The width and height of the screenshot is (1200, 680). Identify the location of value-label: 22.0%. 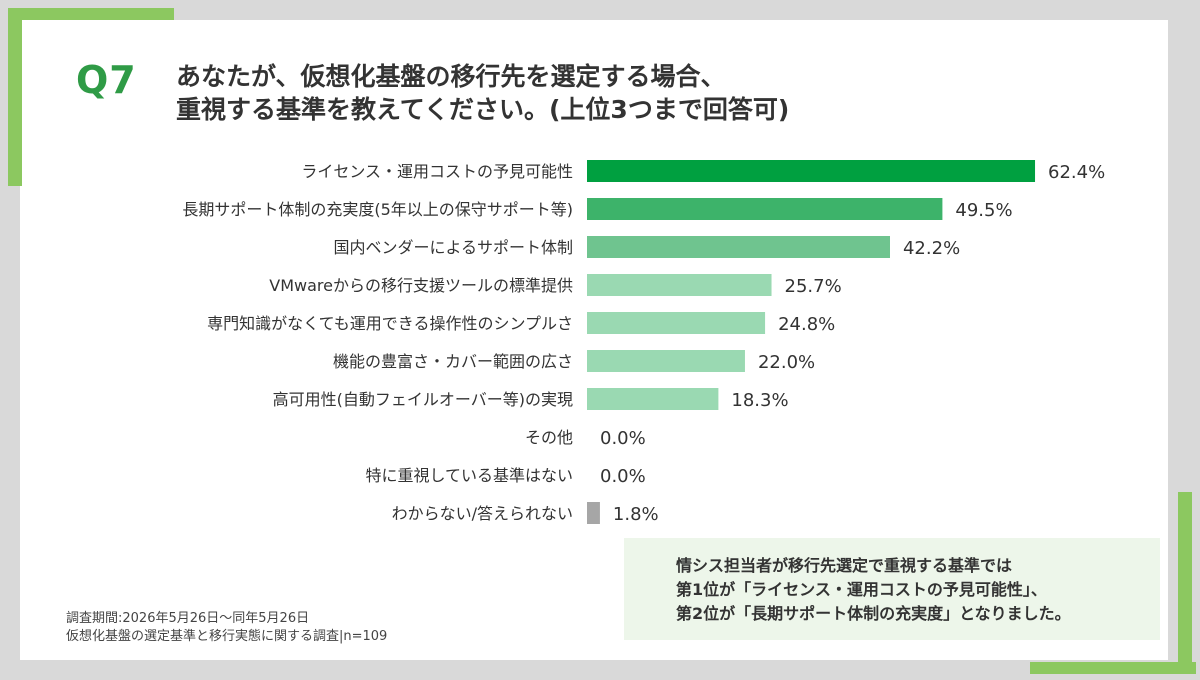
(786, 362).